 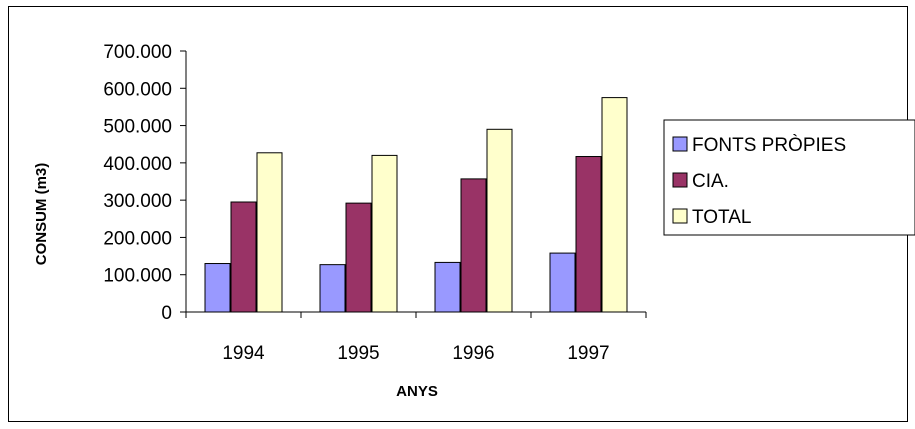 What do you see at coordinates (417, 391) in the screenshot?
I see `x-axis-title: ANYS` at bounding box center [417, 391].